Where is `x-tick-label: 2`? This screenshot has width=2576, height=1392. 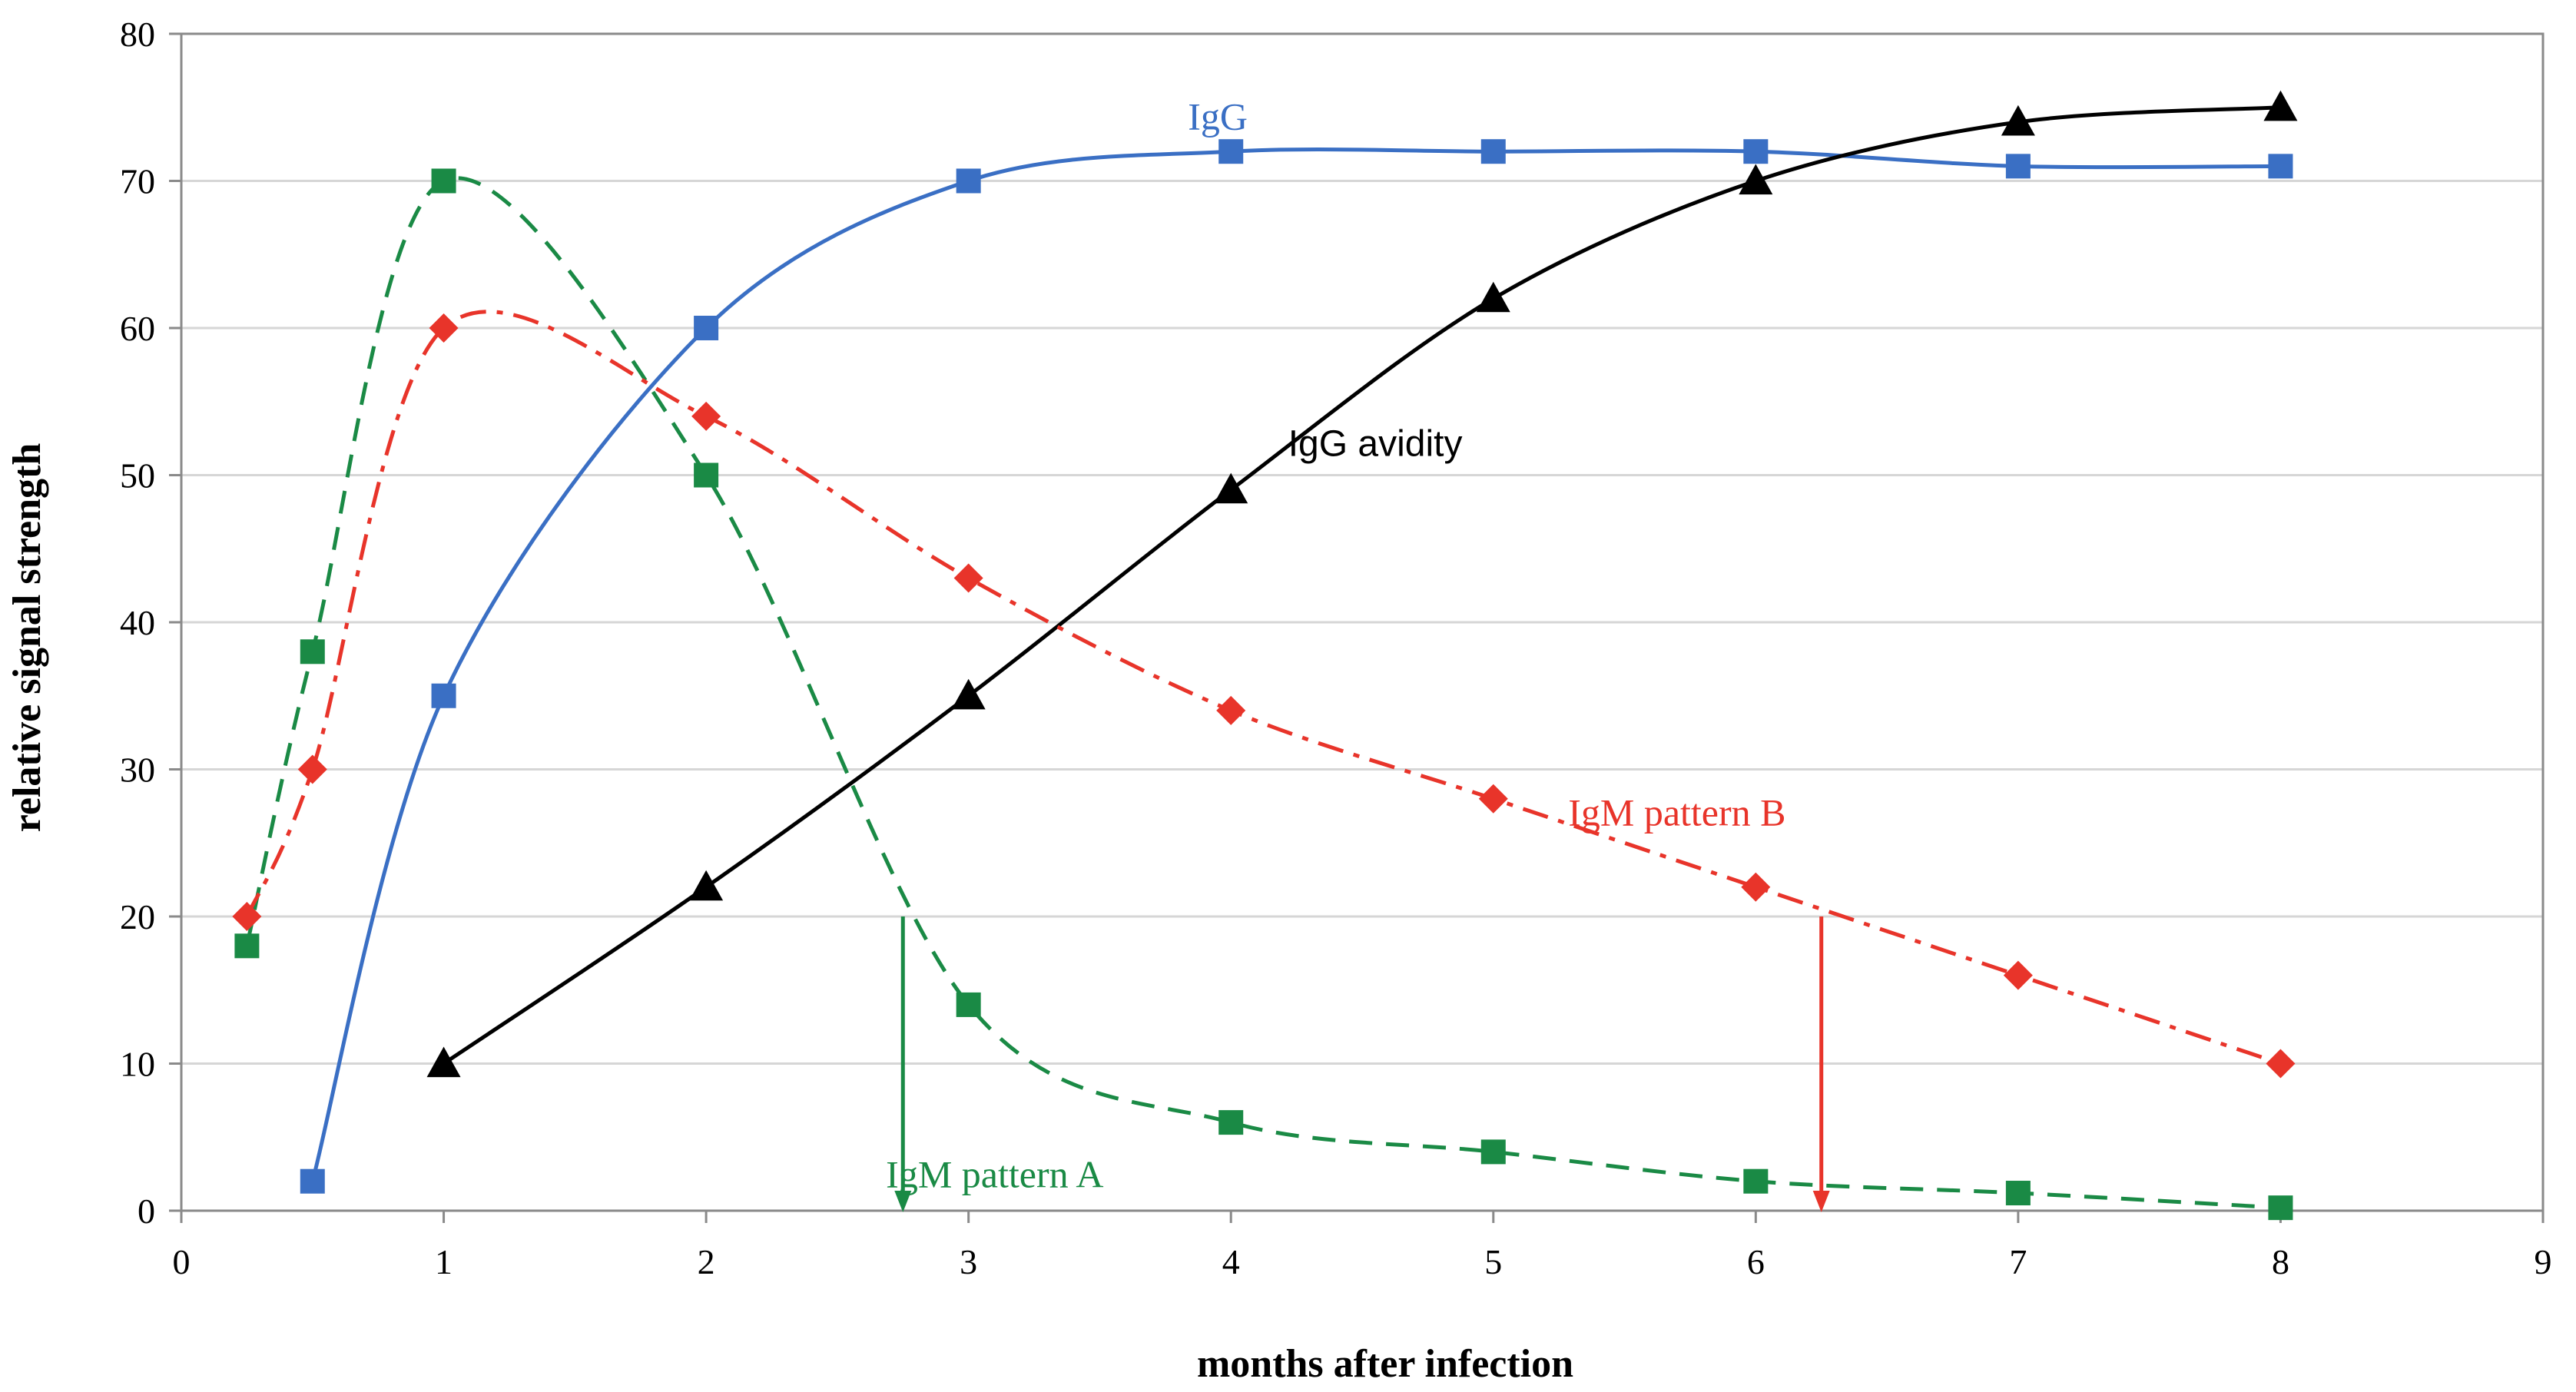
x-tick-label: 2 is located at coordinates (706, 1261).